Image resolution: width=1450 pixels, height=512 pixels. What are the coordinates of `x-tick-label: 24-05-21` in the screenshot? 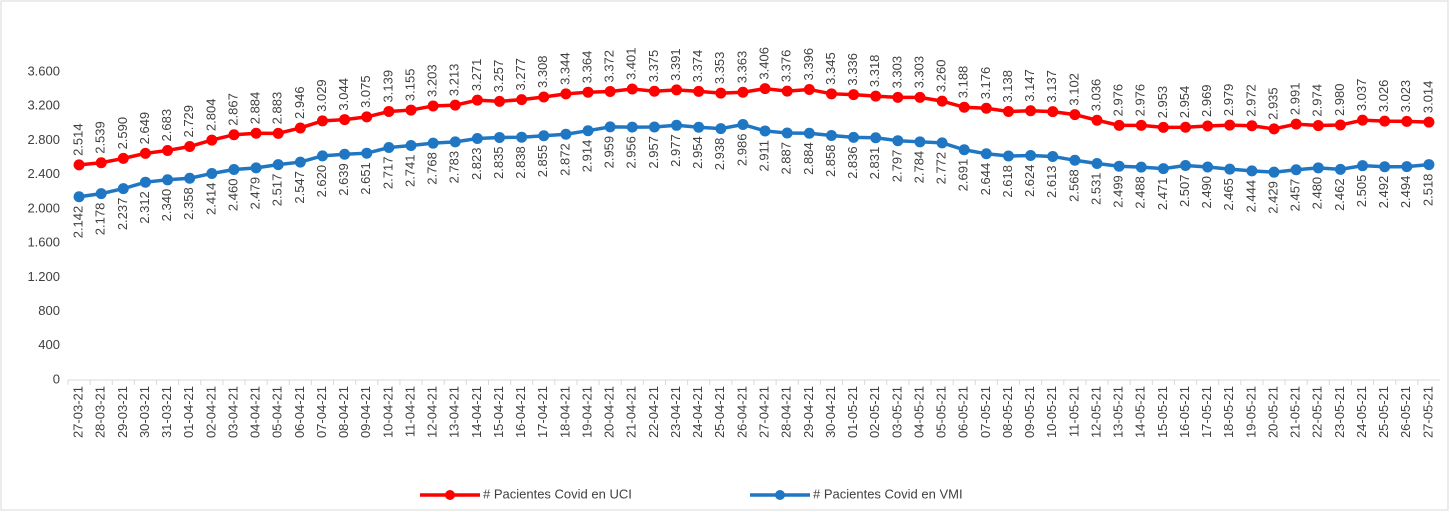 It's located at (1361, 412).